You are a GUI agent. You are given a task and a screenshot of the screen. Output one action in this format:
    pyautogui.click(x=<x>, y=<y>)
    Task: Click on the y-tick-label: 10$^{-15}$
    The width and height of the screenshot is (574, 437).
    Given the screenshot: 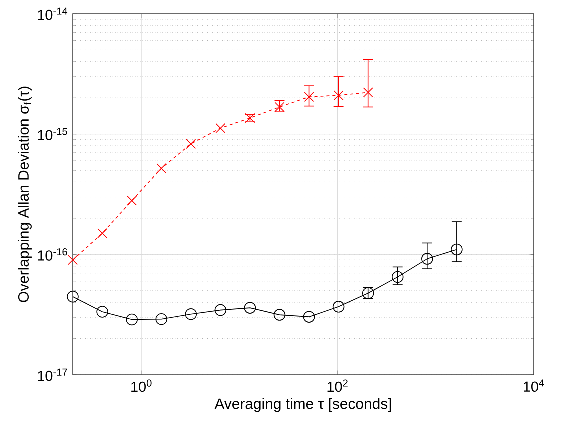 What is the action you would take?
    pyautogui.click(x=53, y=134)
    